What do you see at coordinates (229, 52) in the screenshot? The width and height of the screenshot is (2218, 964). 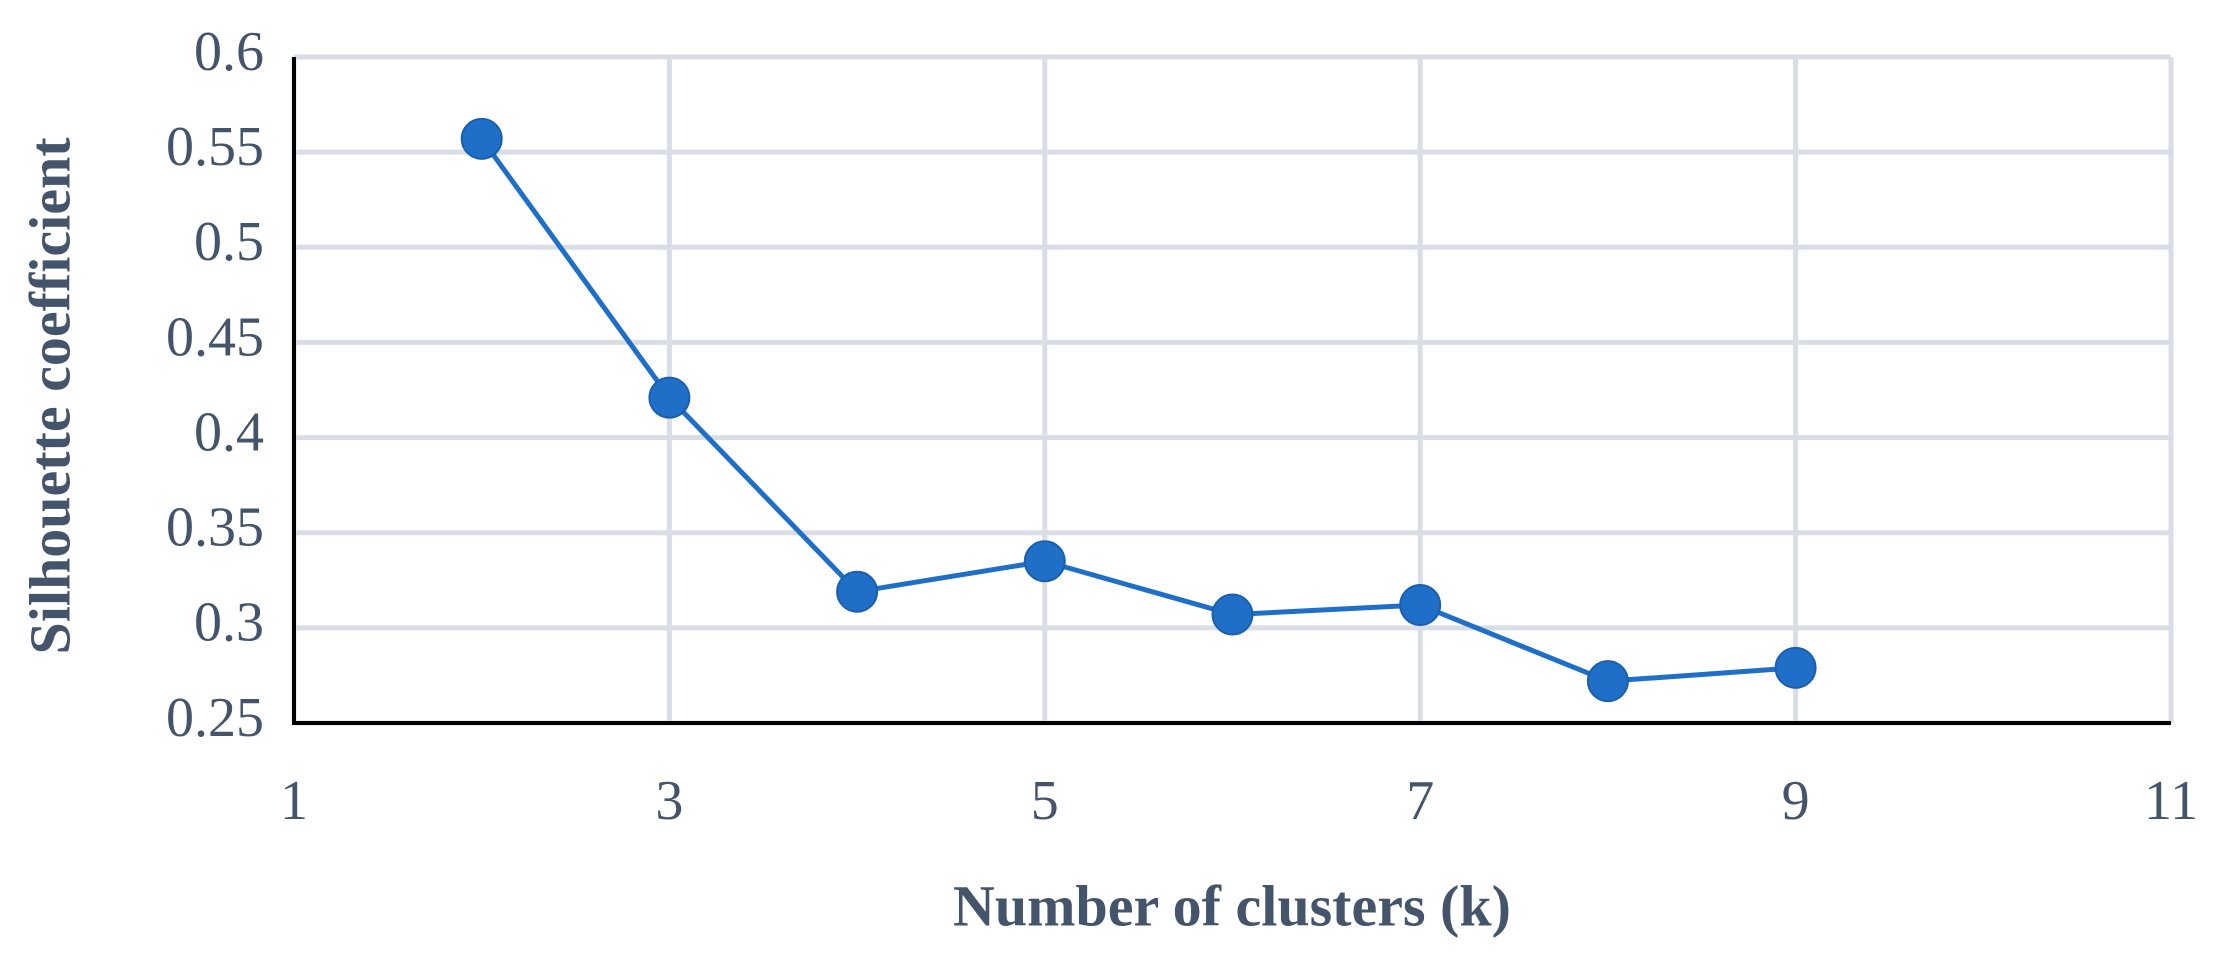 I see `y-tick-label: 0.6` at bounding box center [229, 52].